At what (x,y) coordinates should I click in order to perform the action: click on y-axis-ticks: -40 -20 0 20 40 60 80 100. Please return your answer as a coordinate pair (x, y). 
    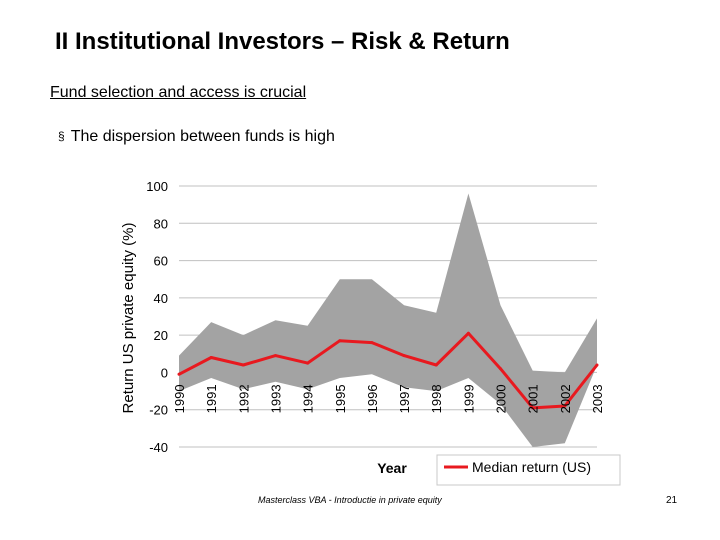
    Looking at the image, I should click on (157, 317).